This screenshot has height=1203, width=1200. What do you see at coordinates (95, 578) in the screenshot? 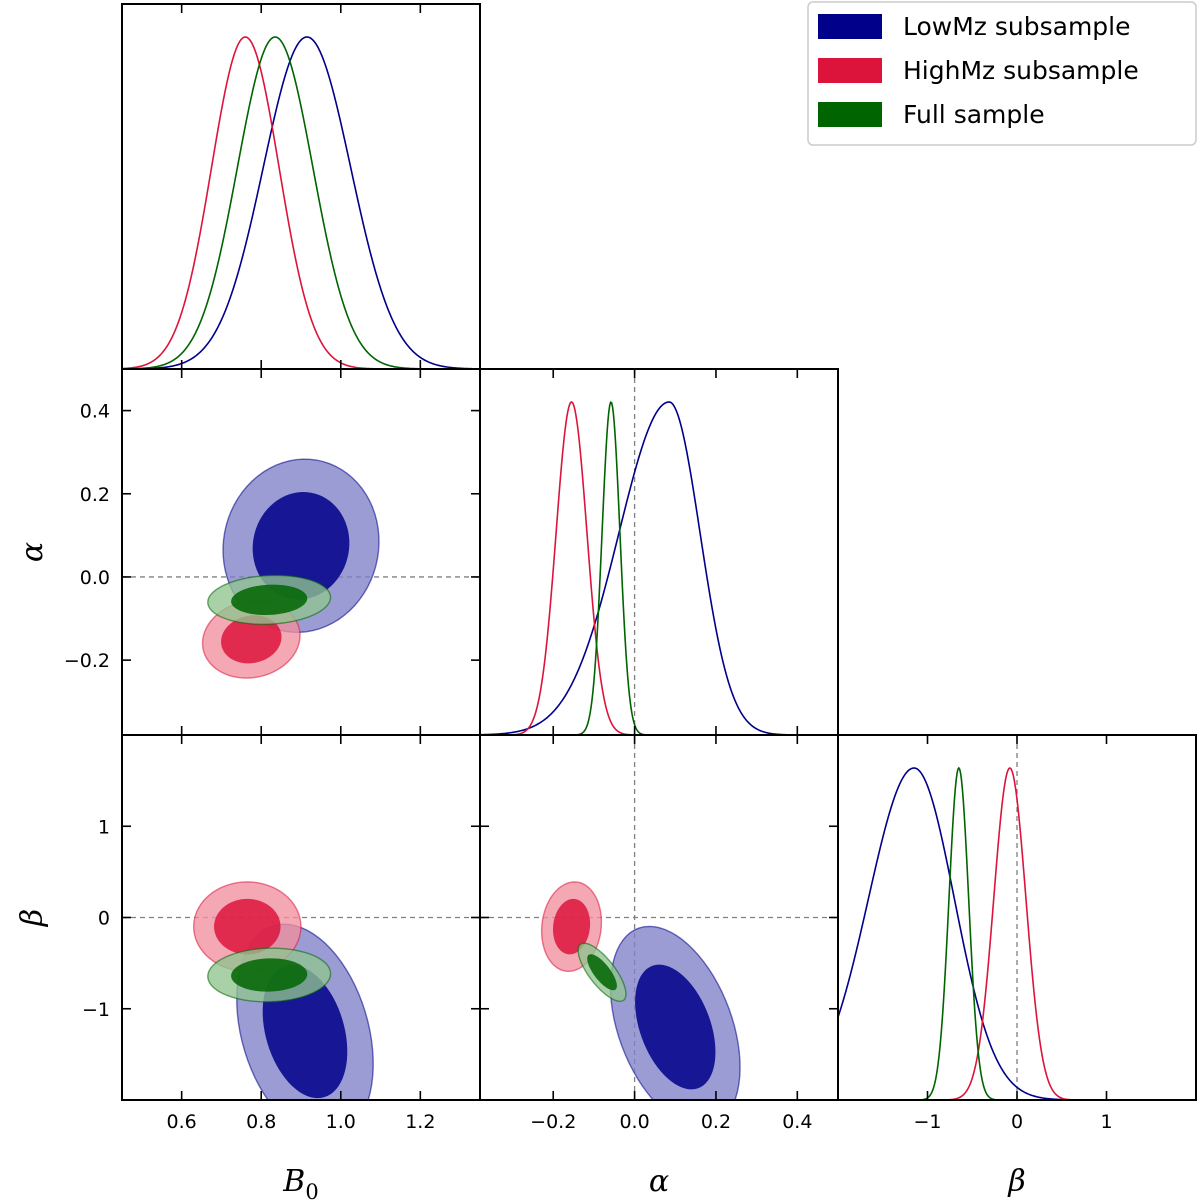
I see `y-tick-label-alpha: 0.0` at bounding box center [95, 578].